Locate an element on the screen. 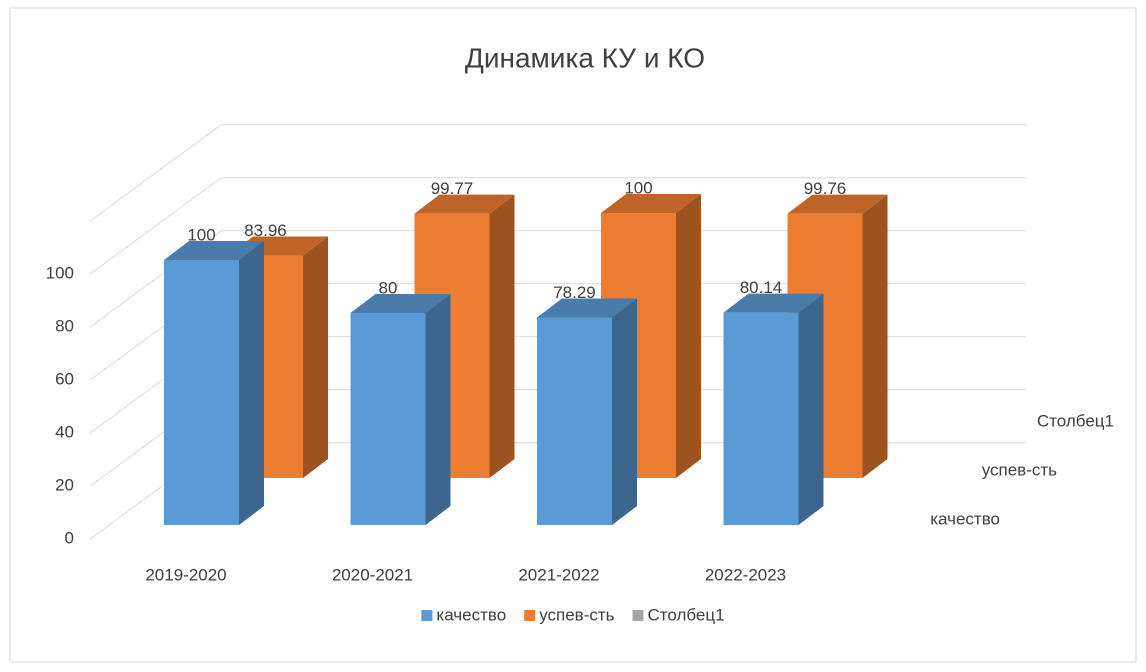 The image size is (1146, 672). data-label: 80.14 is located at coordinates (761, 287).